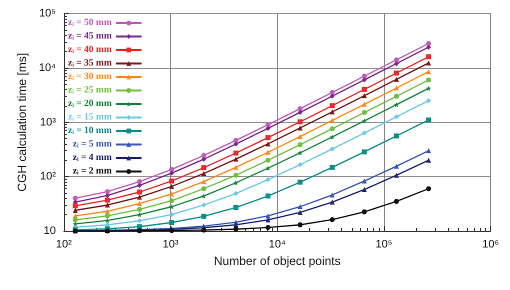 The height and width of the screenshot is (290, 510). Describe the element at coordinates (384, 244) in the screenshot. I see `x-tick-label: 10⁵` at that location.